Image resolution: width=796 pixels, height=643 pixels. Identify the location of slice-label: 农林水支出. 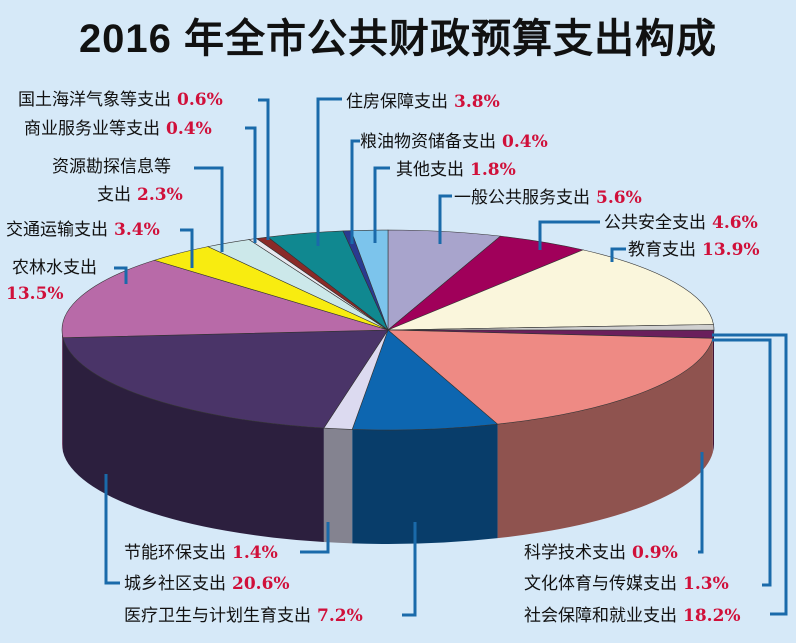
(54, 268).